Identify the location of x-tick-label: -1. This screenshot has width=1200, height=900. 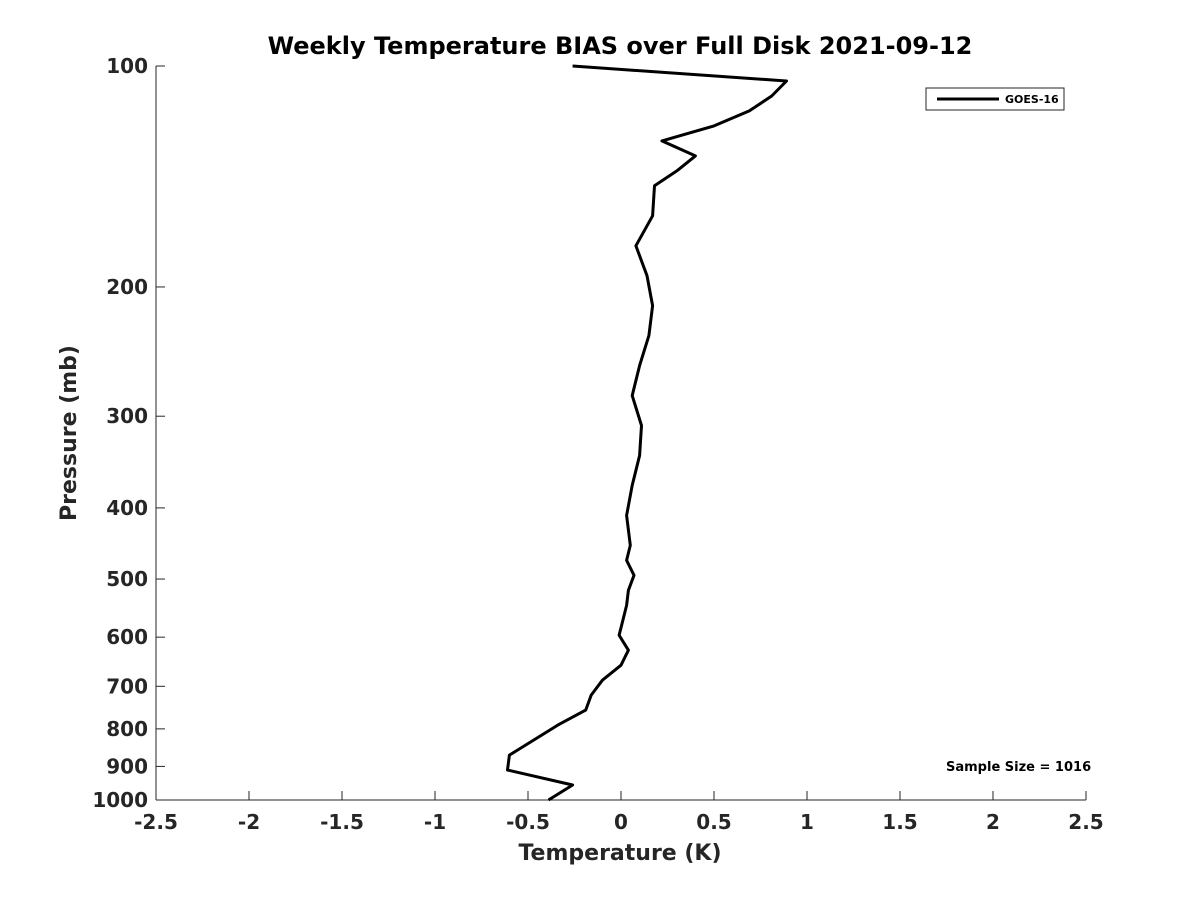
(435, 822).